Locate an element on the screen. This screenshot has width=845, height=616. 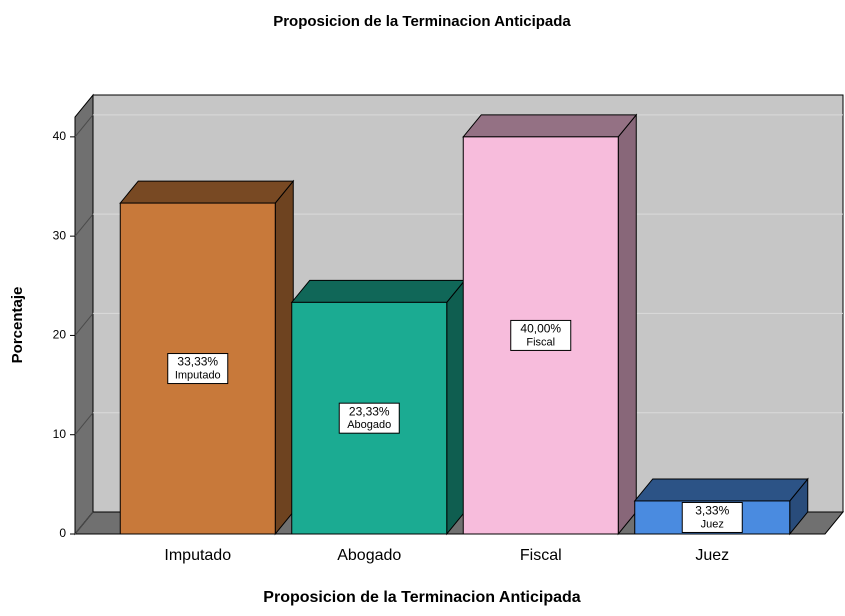
value-label-category: Imputado is located at coordinates (198, 375).